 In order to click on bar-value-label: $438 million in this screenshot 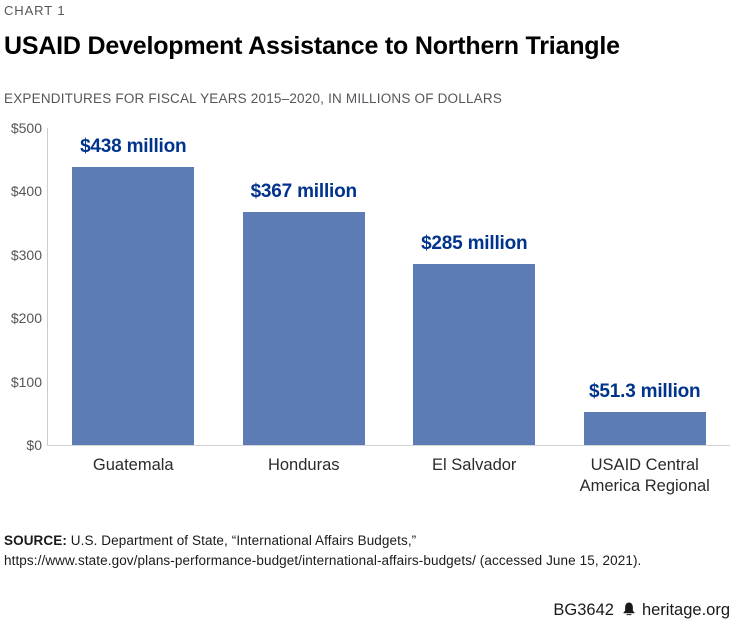, I will do `click(133, 147)`.